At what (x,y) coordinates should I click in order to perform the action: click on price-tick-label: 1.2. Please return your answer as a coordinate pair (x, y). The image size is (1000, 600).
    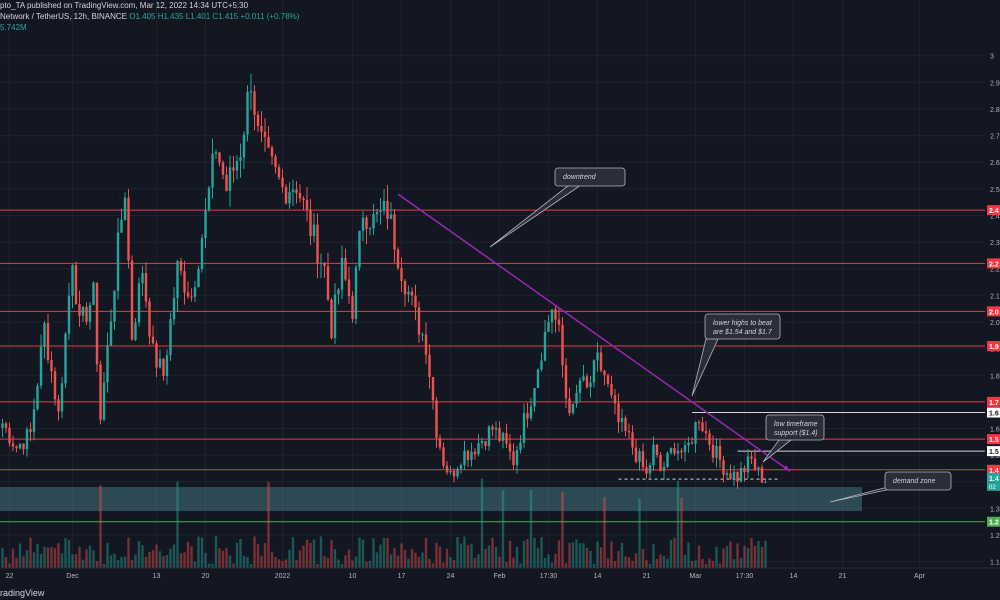
    Looking at the image, I should click on (995, 536).